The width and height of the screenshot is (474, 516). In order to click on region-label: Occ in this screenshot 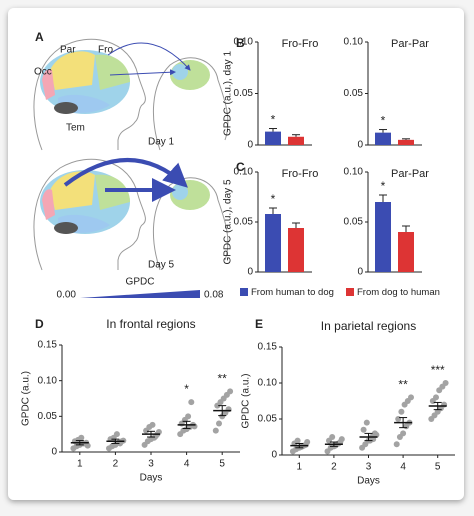, I will do `click(43, 72)`.